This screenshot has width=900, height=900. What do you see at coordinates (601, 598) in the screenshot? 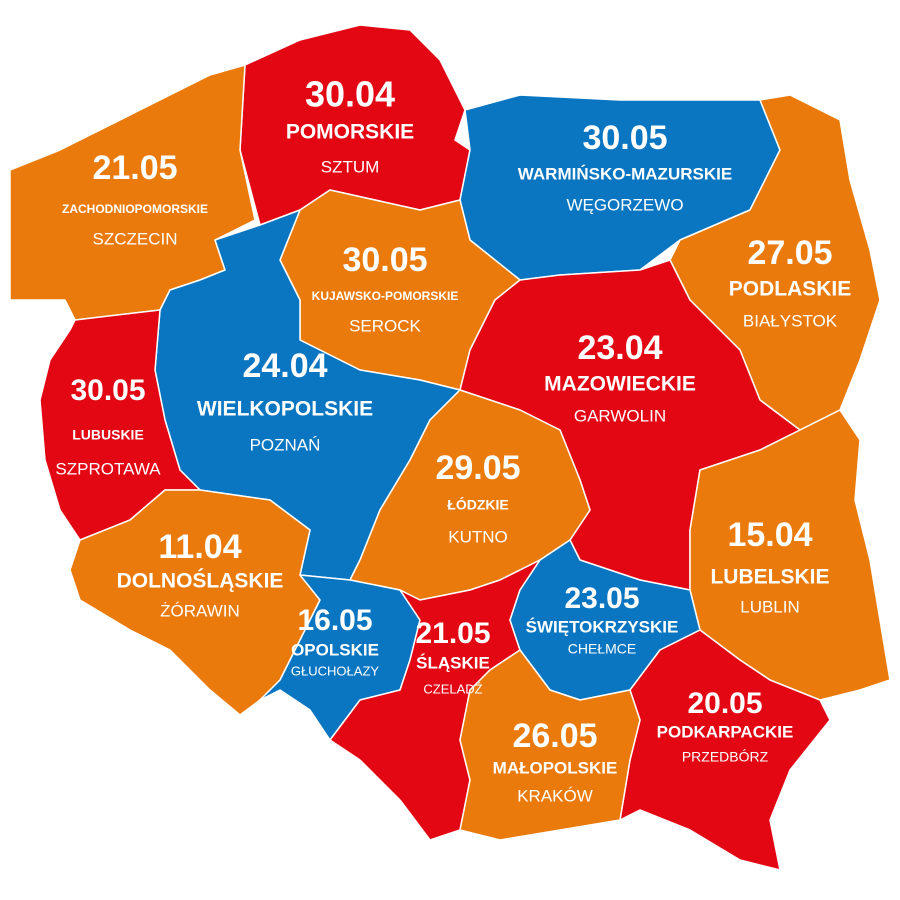
I see `region-date: 23.05` at bounding box center [601, 598].